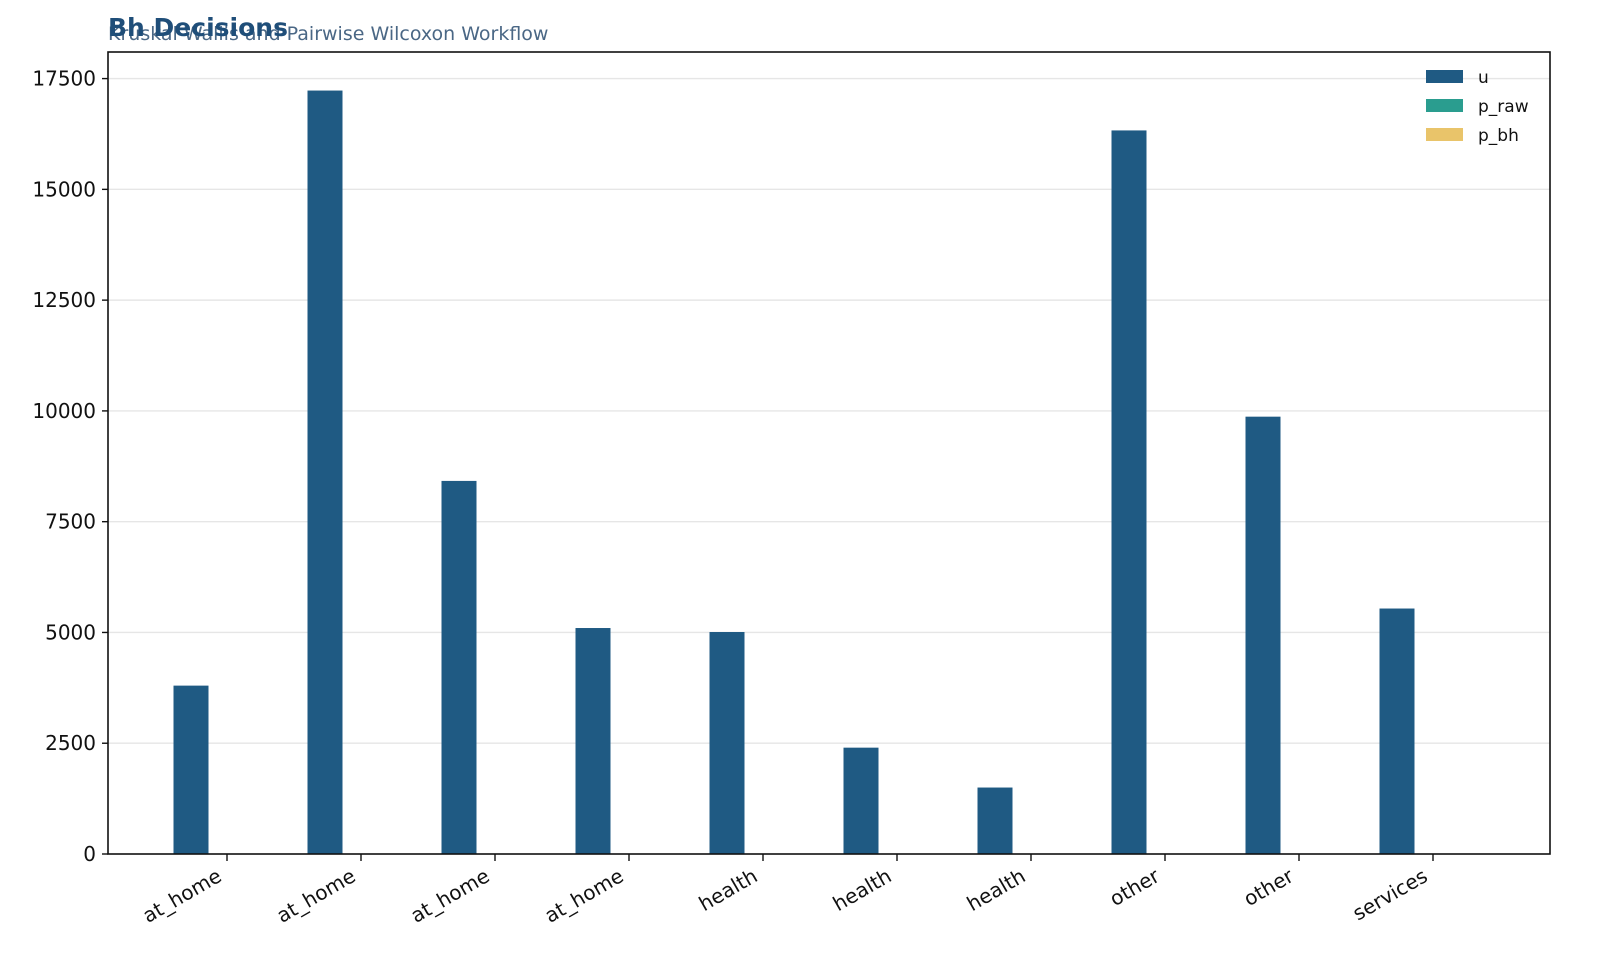 The image size is (1600, 978). I want to click on y-tick-label: 0, so click(89, 854).